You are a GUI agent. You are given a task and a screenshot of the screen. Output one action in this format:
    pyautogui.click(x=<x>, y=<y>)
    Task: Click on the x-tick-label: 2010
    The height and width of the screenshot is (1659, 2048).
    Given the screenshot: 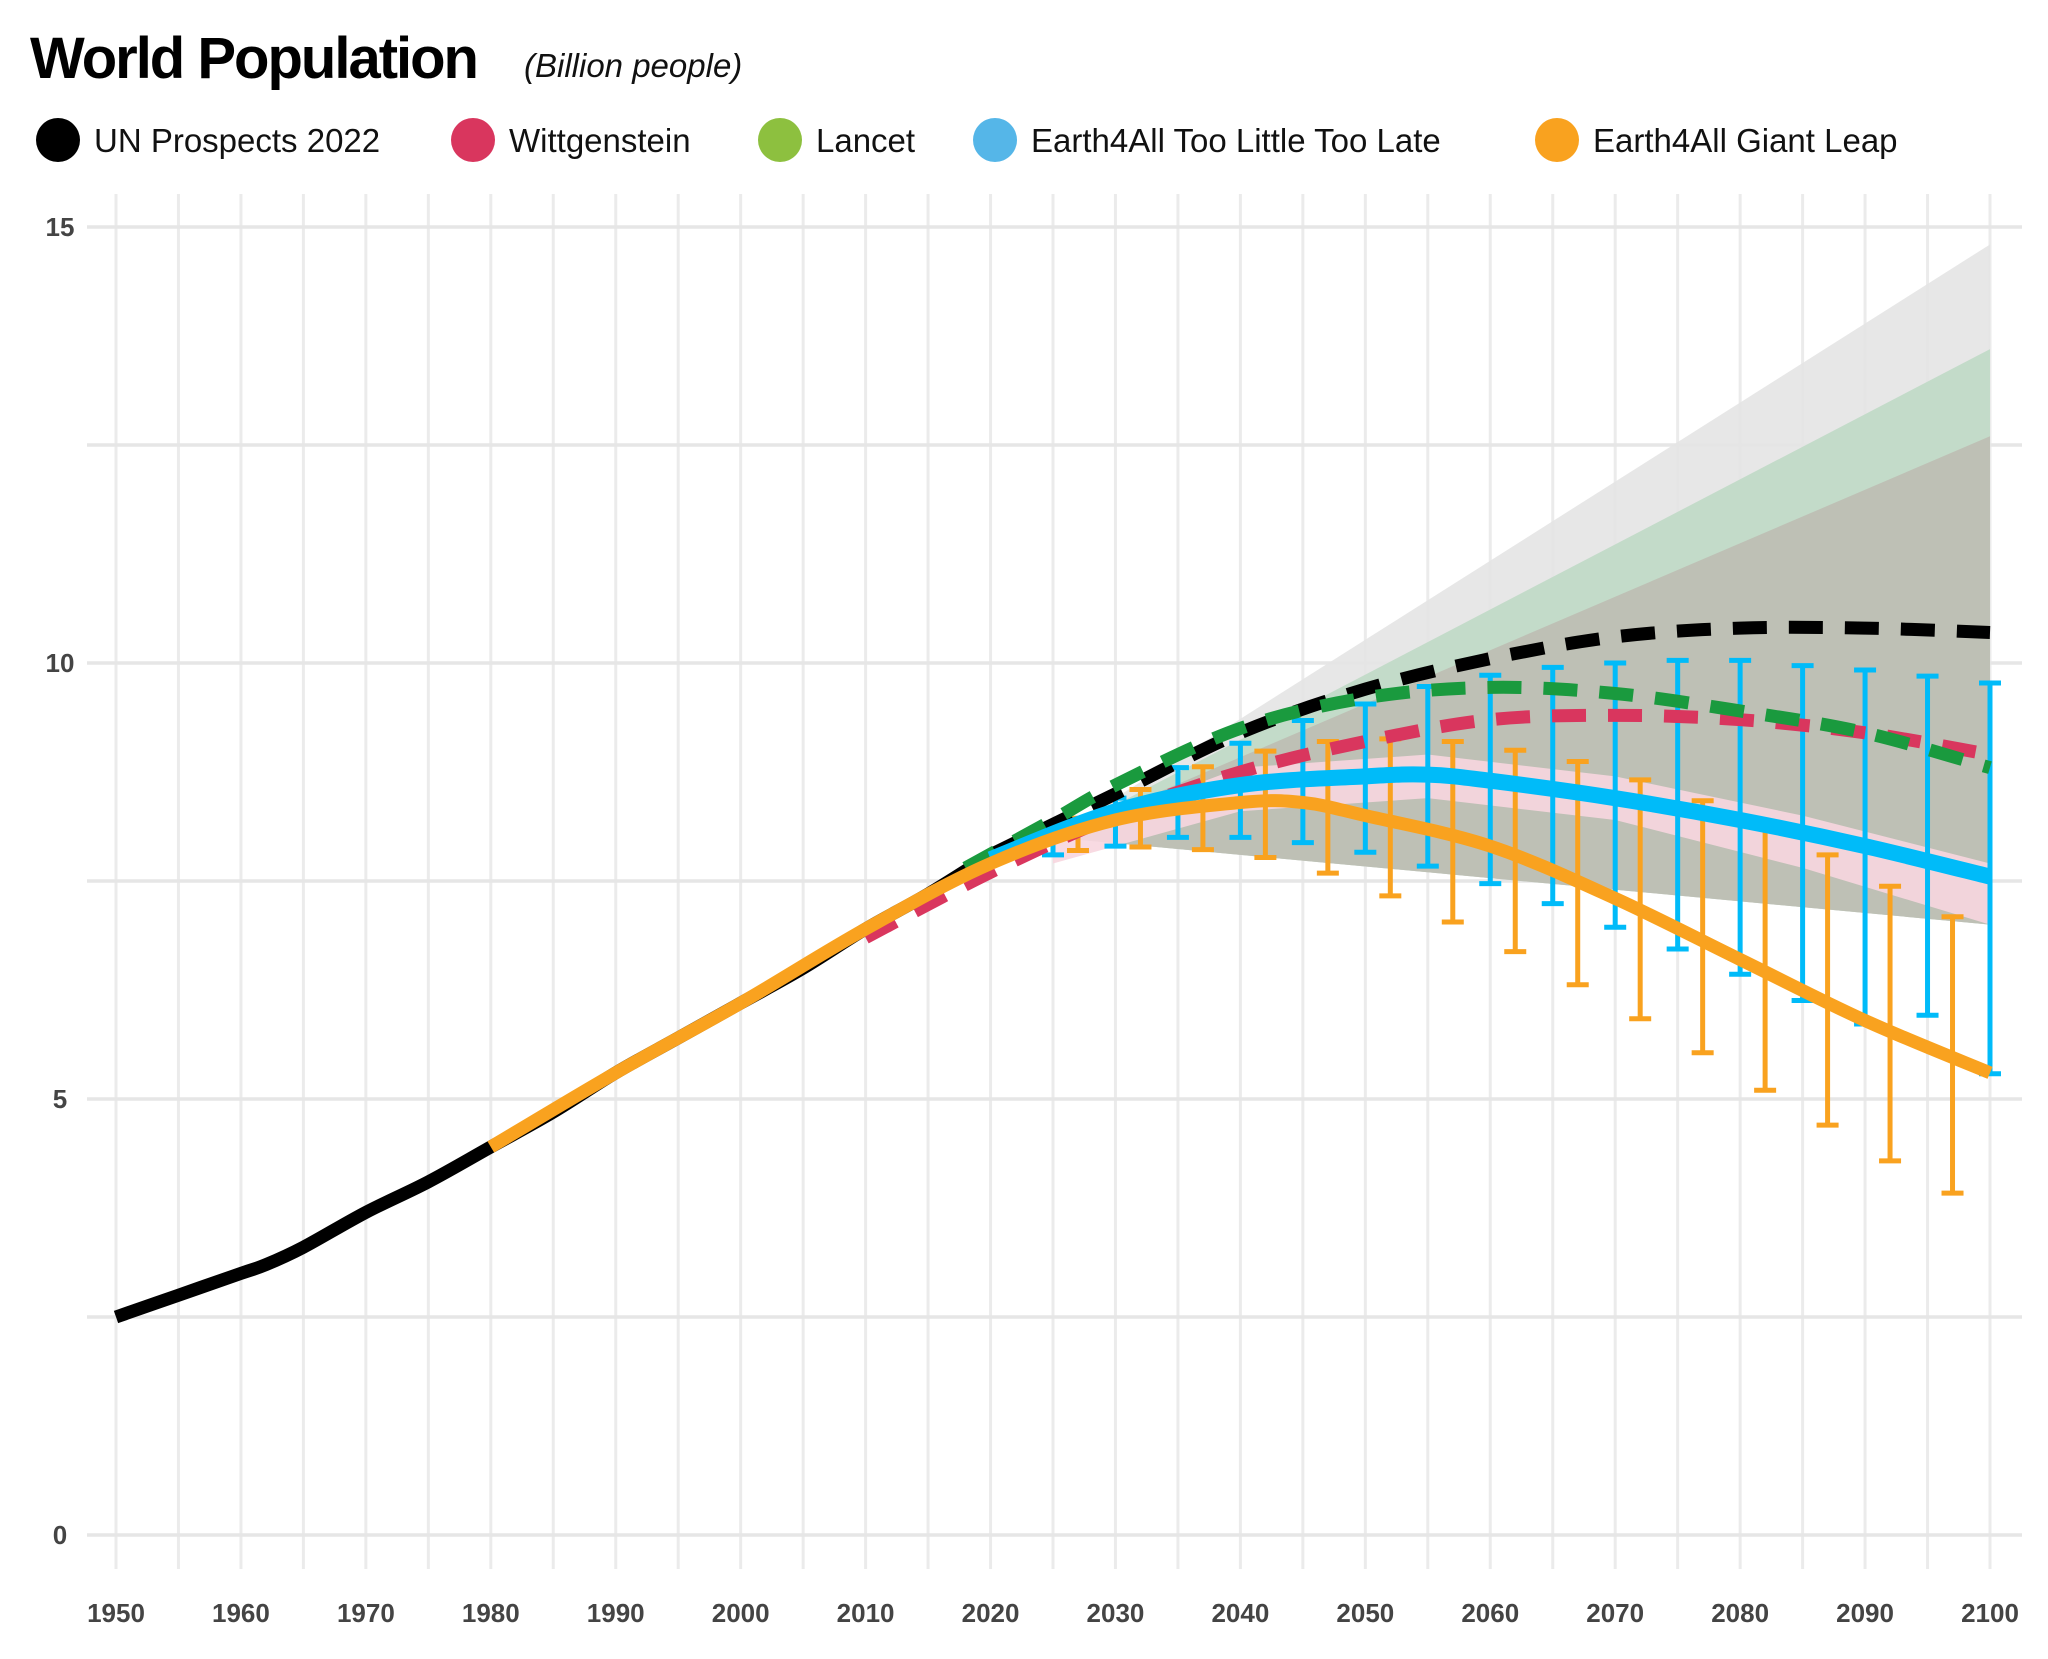 What is the action you would take?
    pyautogui.click(x=866, y=1613)
    